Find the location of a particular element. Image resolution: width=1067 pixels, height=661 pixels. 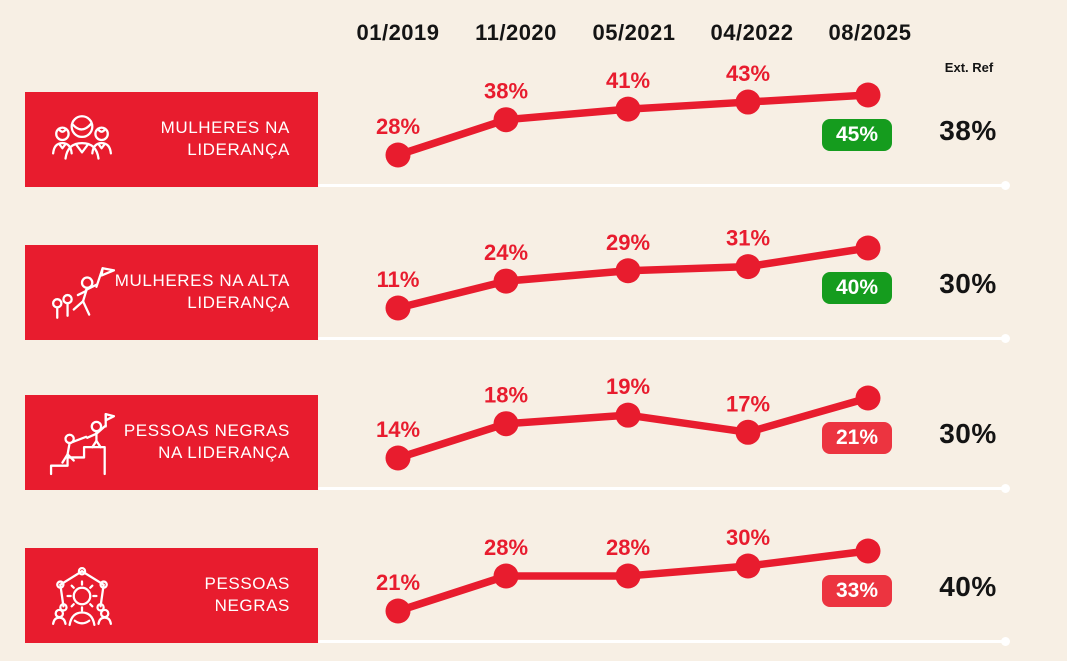

women-climbing-flag-icon is located at coordinates (82, 293).